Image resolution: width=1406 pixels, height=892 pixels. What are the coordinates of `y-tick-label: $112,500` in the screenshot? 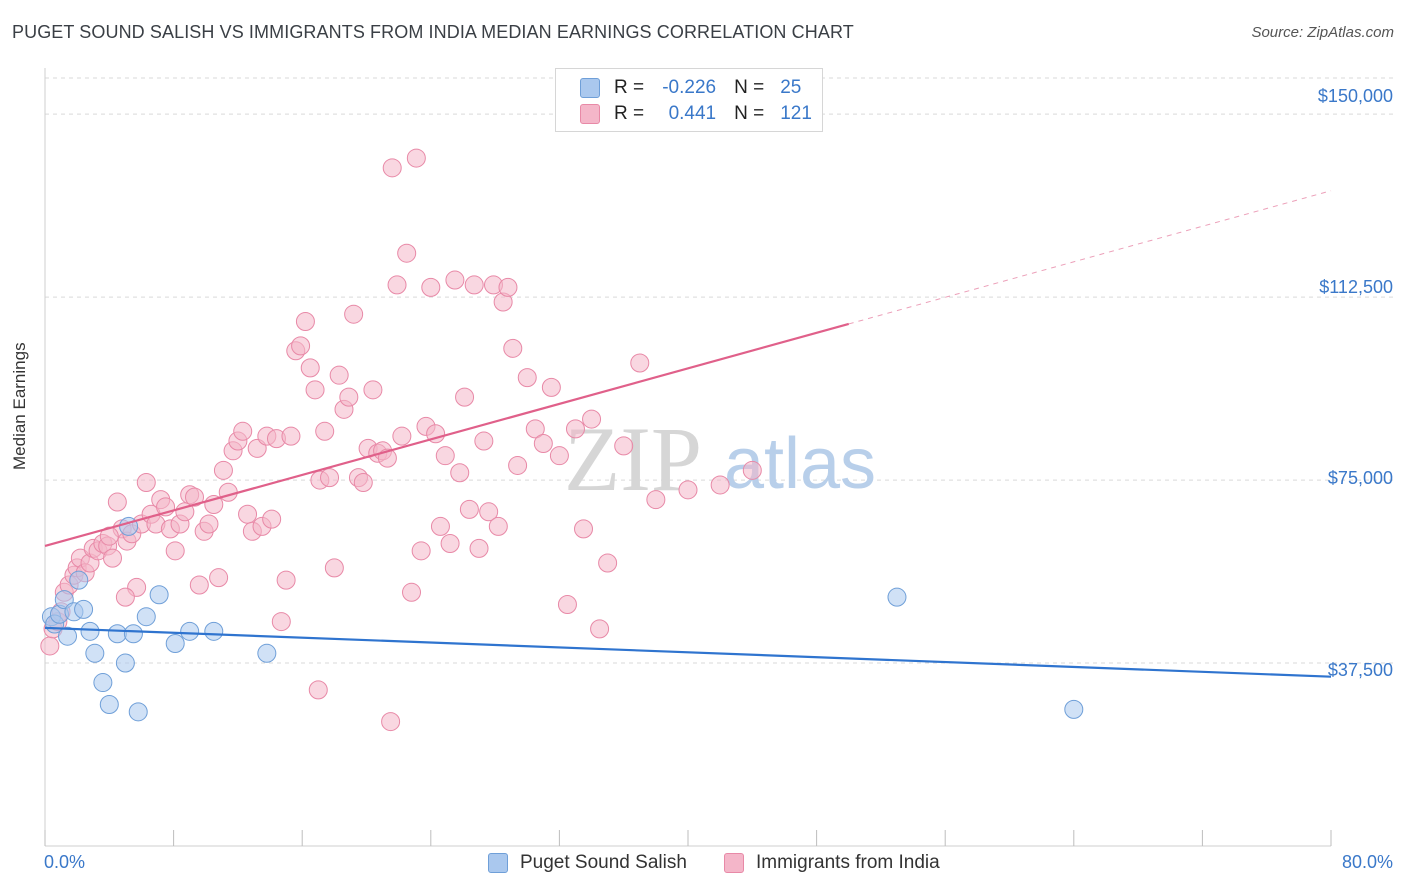 It's located at (1356, 287).